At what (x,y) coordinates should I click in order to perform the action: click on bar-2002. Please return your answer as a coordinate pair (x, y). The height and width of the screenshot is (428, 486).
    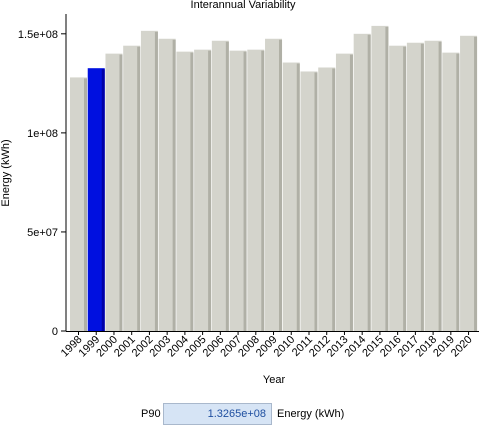
    Looking at the image, I should click on (149, 181).